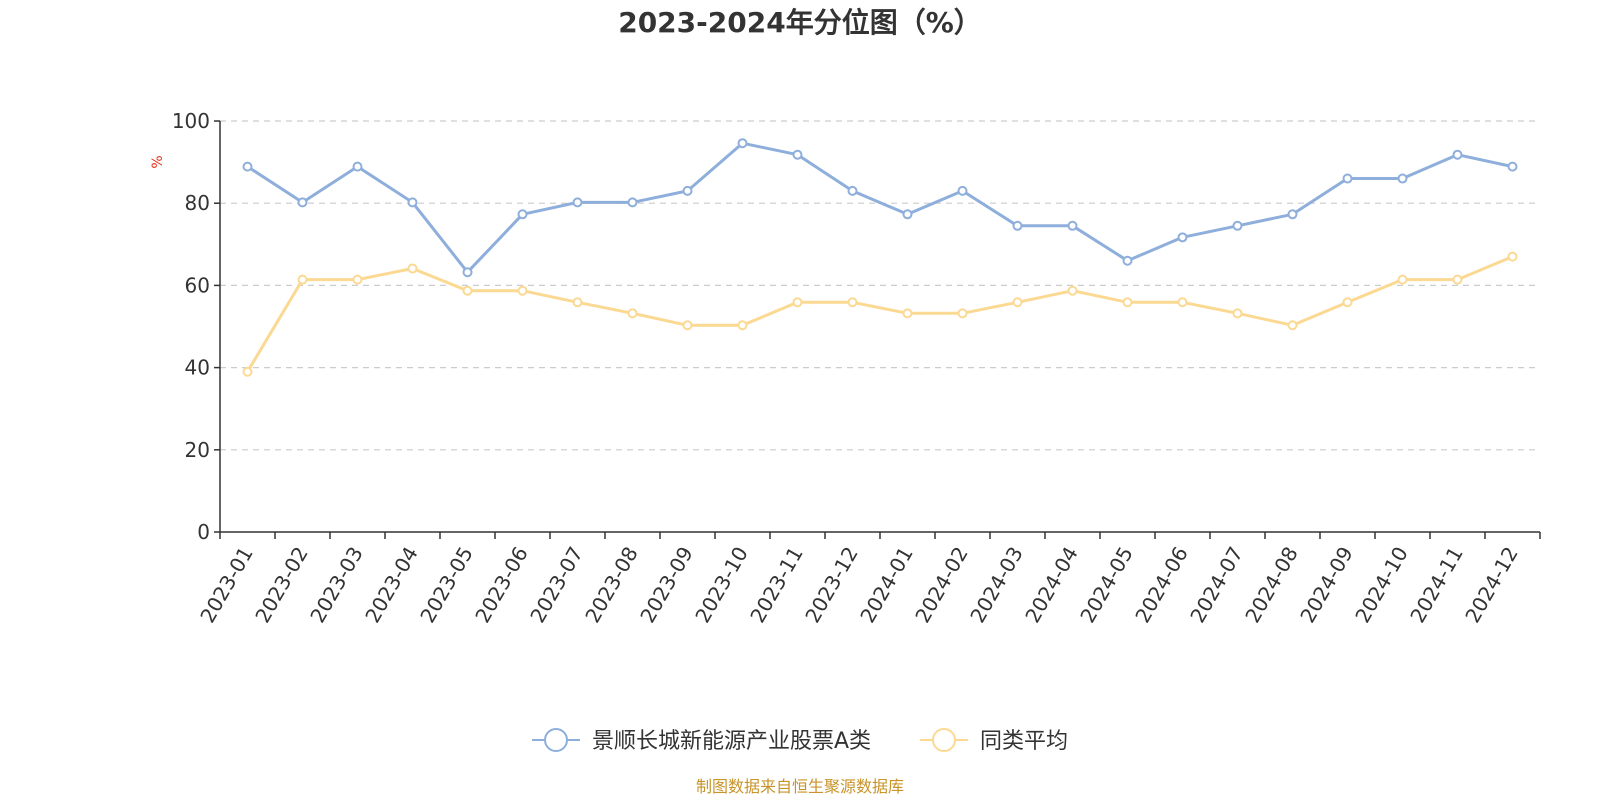 This screenshot has width=1600, height=800. What do you see at coordinates (197, 203) in the screenshot?
I see `y-tick-label: 80` at bounding box center [197, 203].